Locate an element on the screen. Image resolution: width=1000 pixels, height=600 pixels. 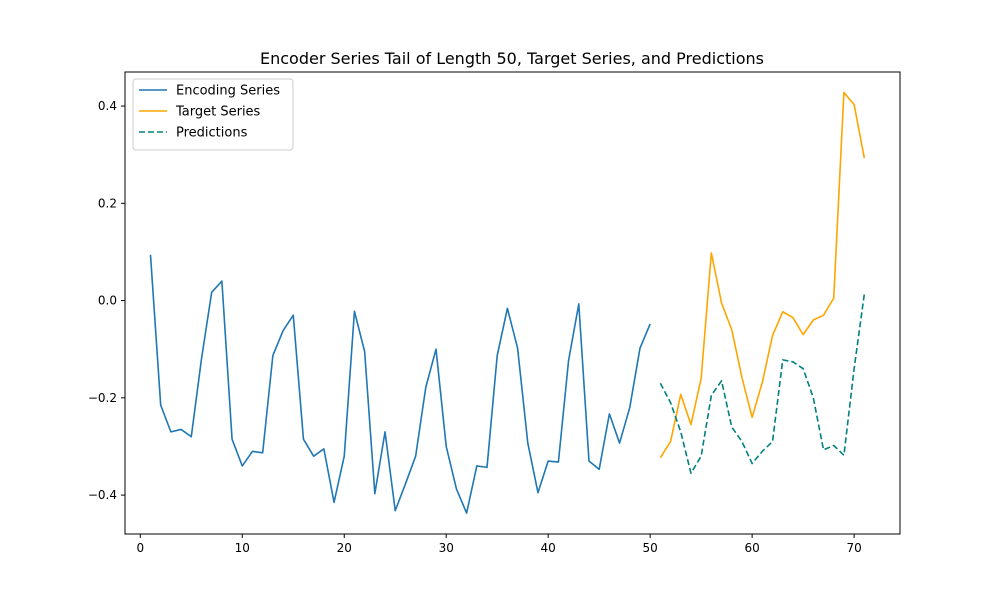
y-tick-label: 0.0 is located at coordinates (107, 301).